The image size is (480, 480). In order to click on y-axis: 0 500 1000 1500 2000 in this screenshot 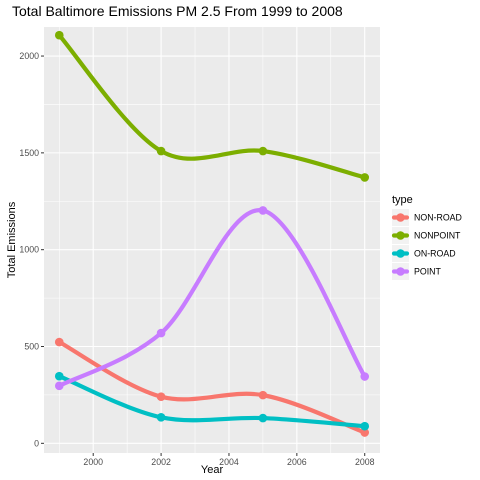, I will do `click(31, 249)`.